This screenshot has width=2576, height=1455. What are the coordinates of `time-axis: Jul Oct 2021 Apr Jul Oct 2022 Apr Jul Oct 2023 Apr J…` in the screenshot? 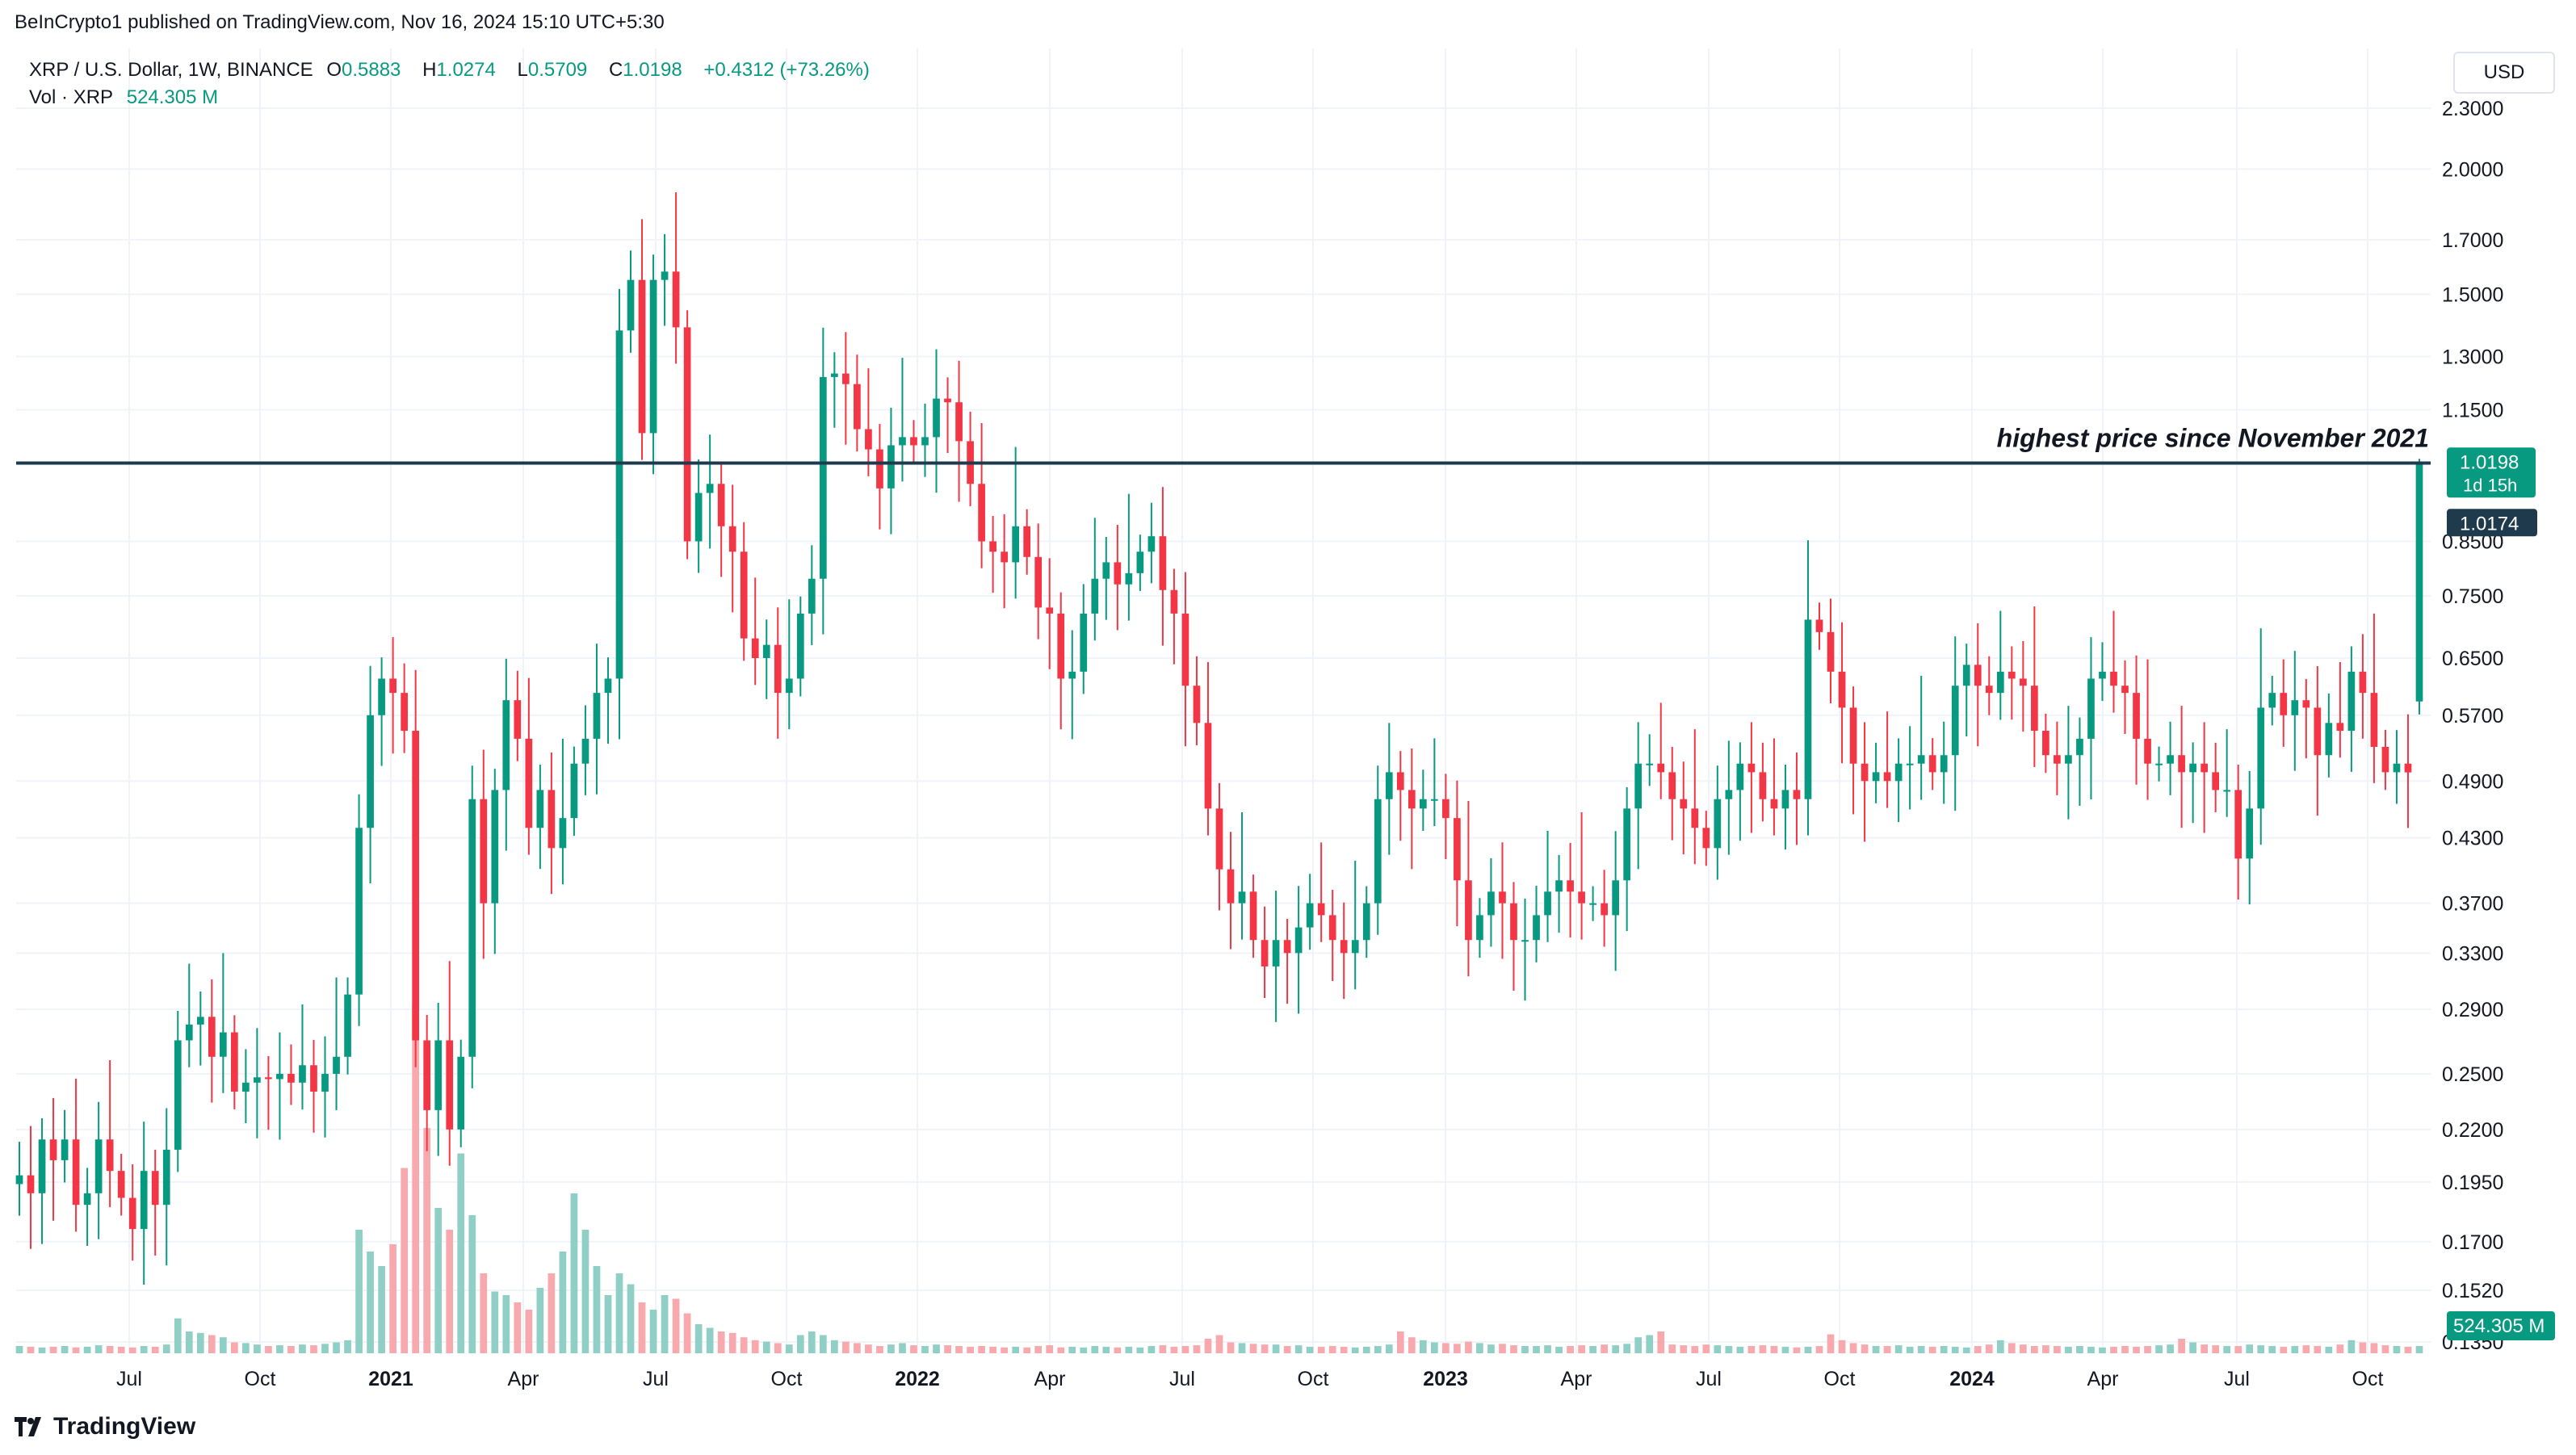 It's located at (1249, 1379).